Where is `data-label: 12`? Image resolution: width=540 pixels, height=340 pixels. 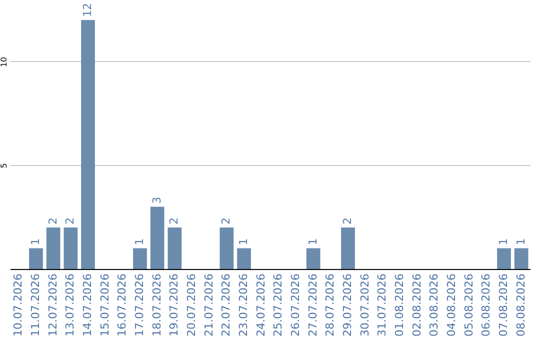
data-label: 12 is located at coordinates (87, 10).